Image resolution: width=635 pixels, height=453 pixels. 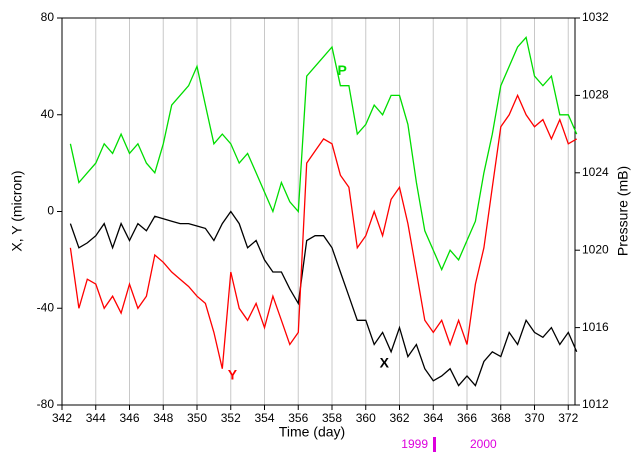 What do you see at coordinates (50, 211) in the screenshot?
I see `y-tick-label: 0` at bounding box center [50, 211].